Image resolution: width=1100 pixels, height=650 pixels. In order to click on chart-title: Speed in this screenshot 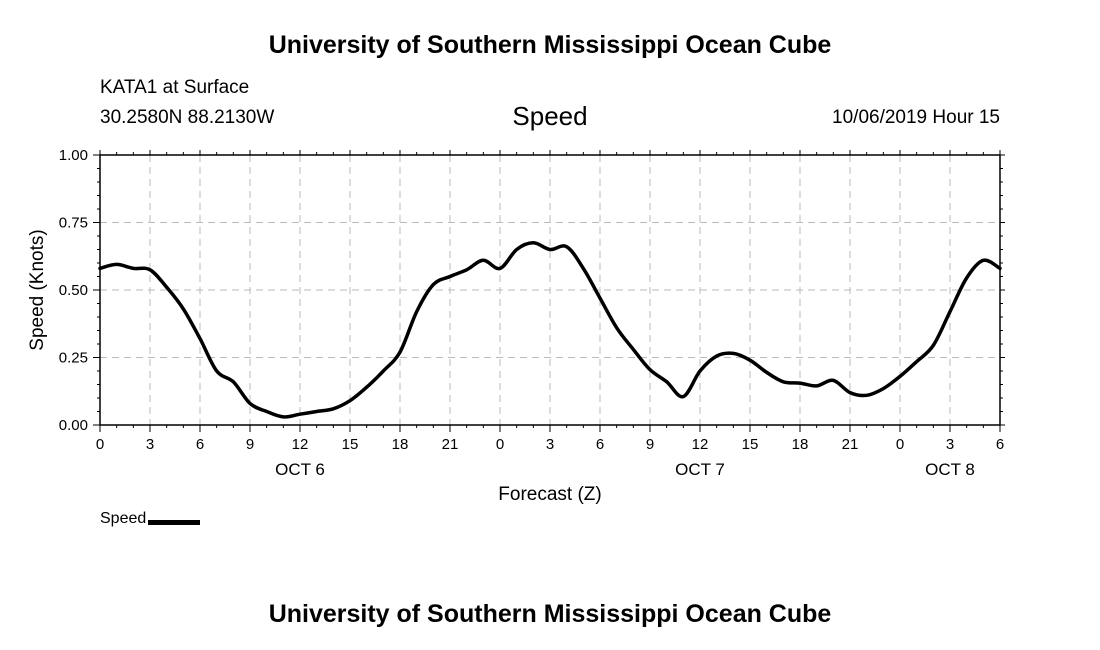, I will do `click(550, 116)`.